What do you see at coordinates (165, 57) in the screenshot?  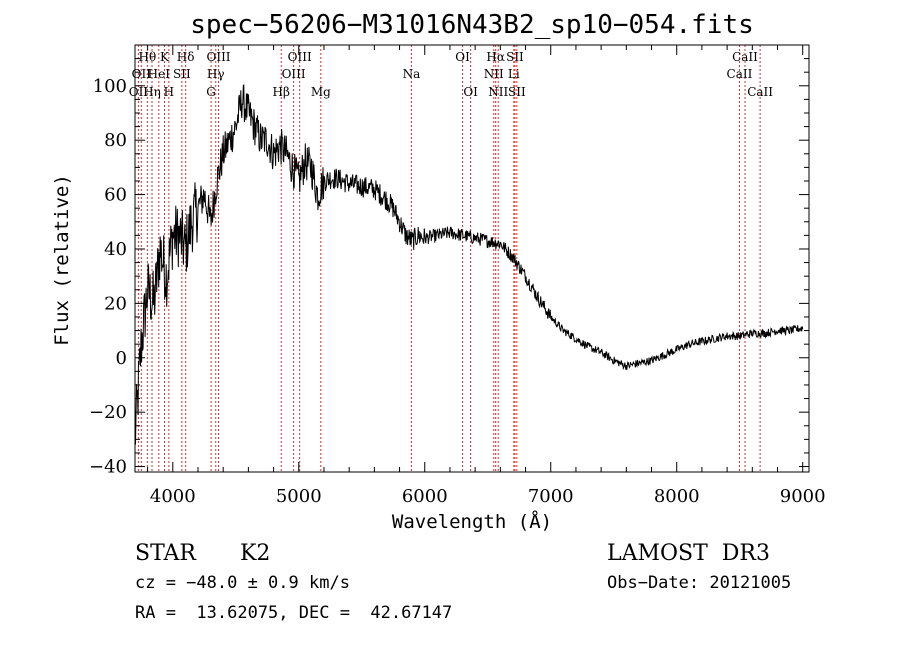 I see `line-label: K` at bounding box center [165, 57].